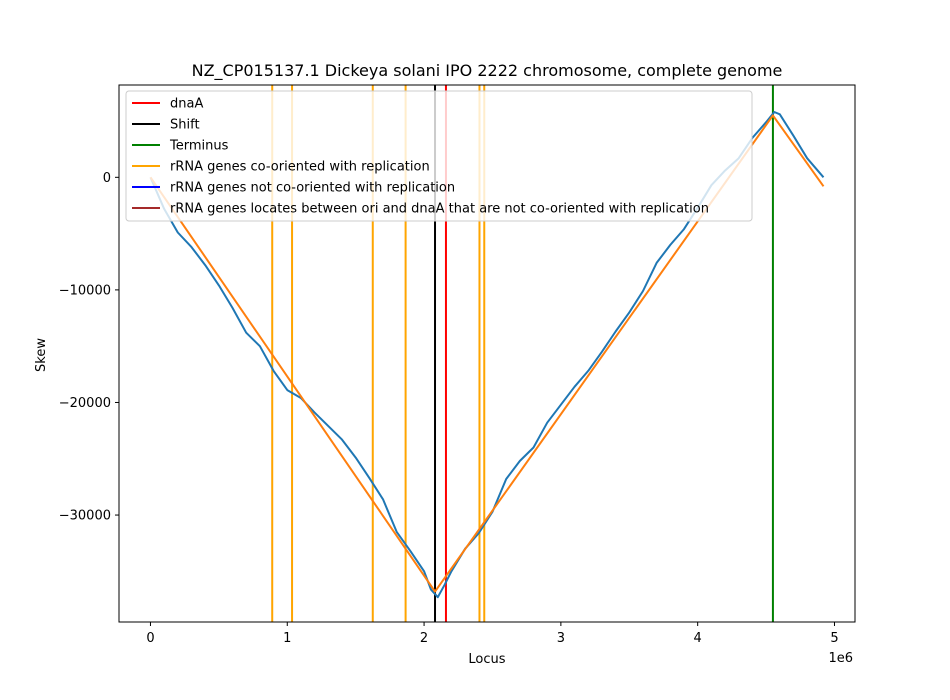 This screenshot has height=700, width=950. Describe the element at coordinates (185, 125) in the screenshot. I see `legend-label: Shift` at that location.